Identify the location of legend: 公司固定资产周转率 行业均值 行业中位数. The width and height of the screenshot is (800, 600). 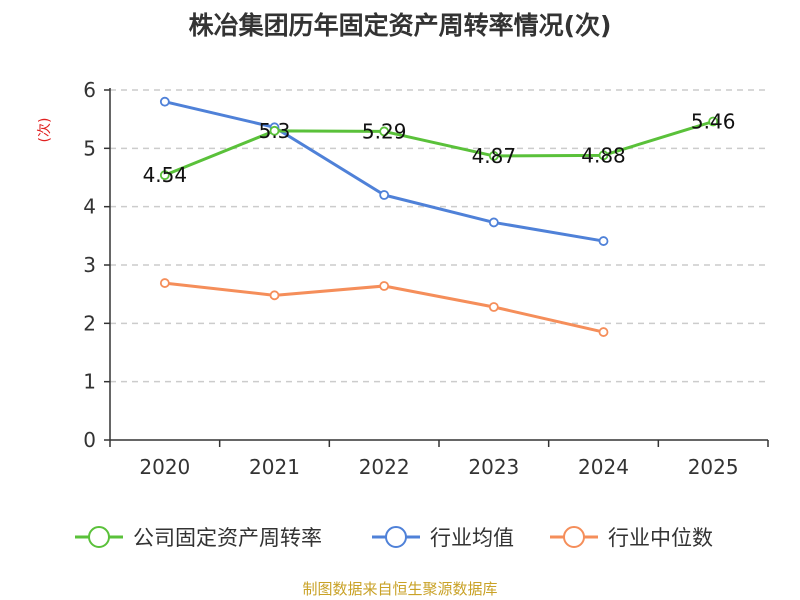
(394, 538).